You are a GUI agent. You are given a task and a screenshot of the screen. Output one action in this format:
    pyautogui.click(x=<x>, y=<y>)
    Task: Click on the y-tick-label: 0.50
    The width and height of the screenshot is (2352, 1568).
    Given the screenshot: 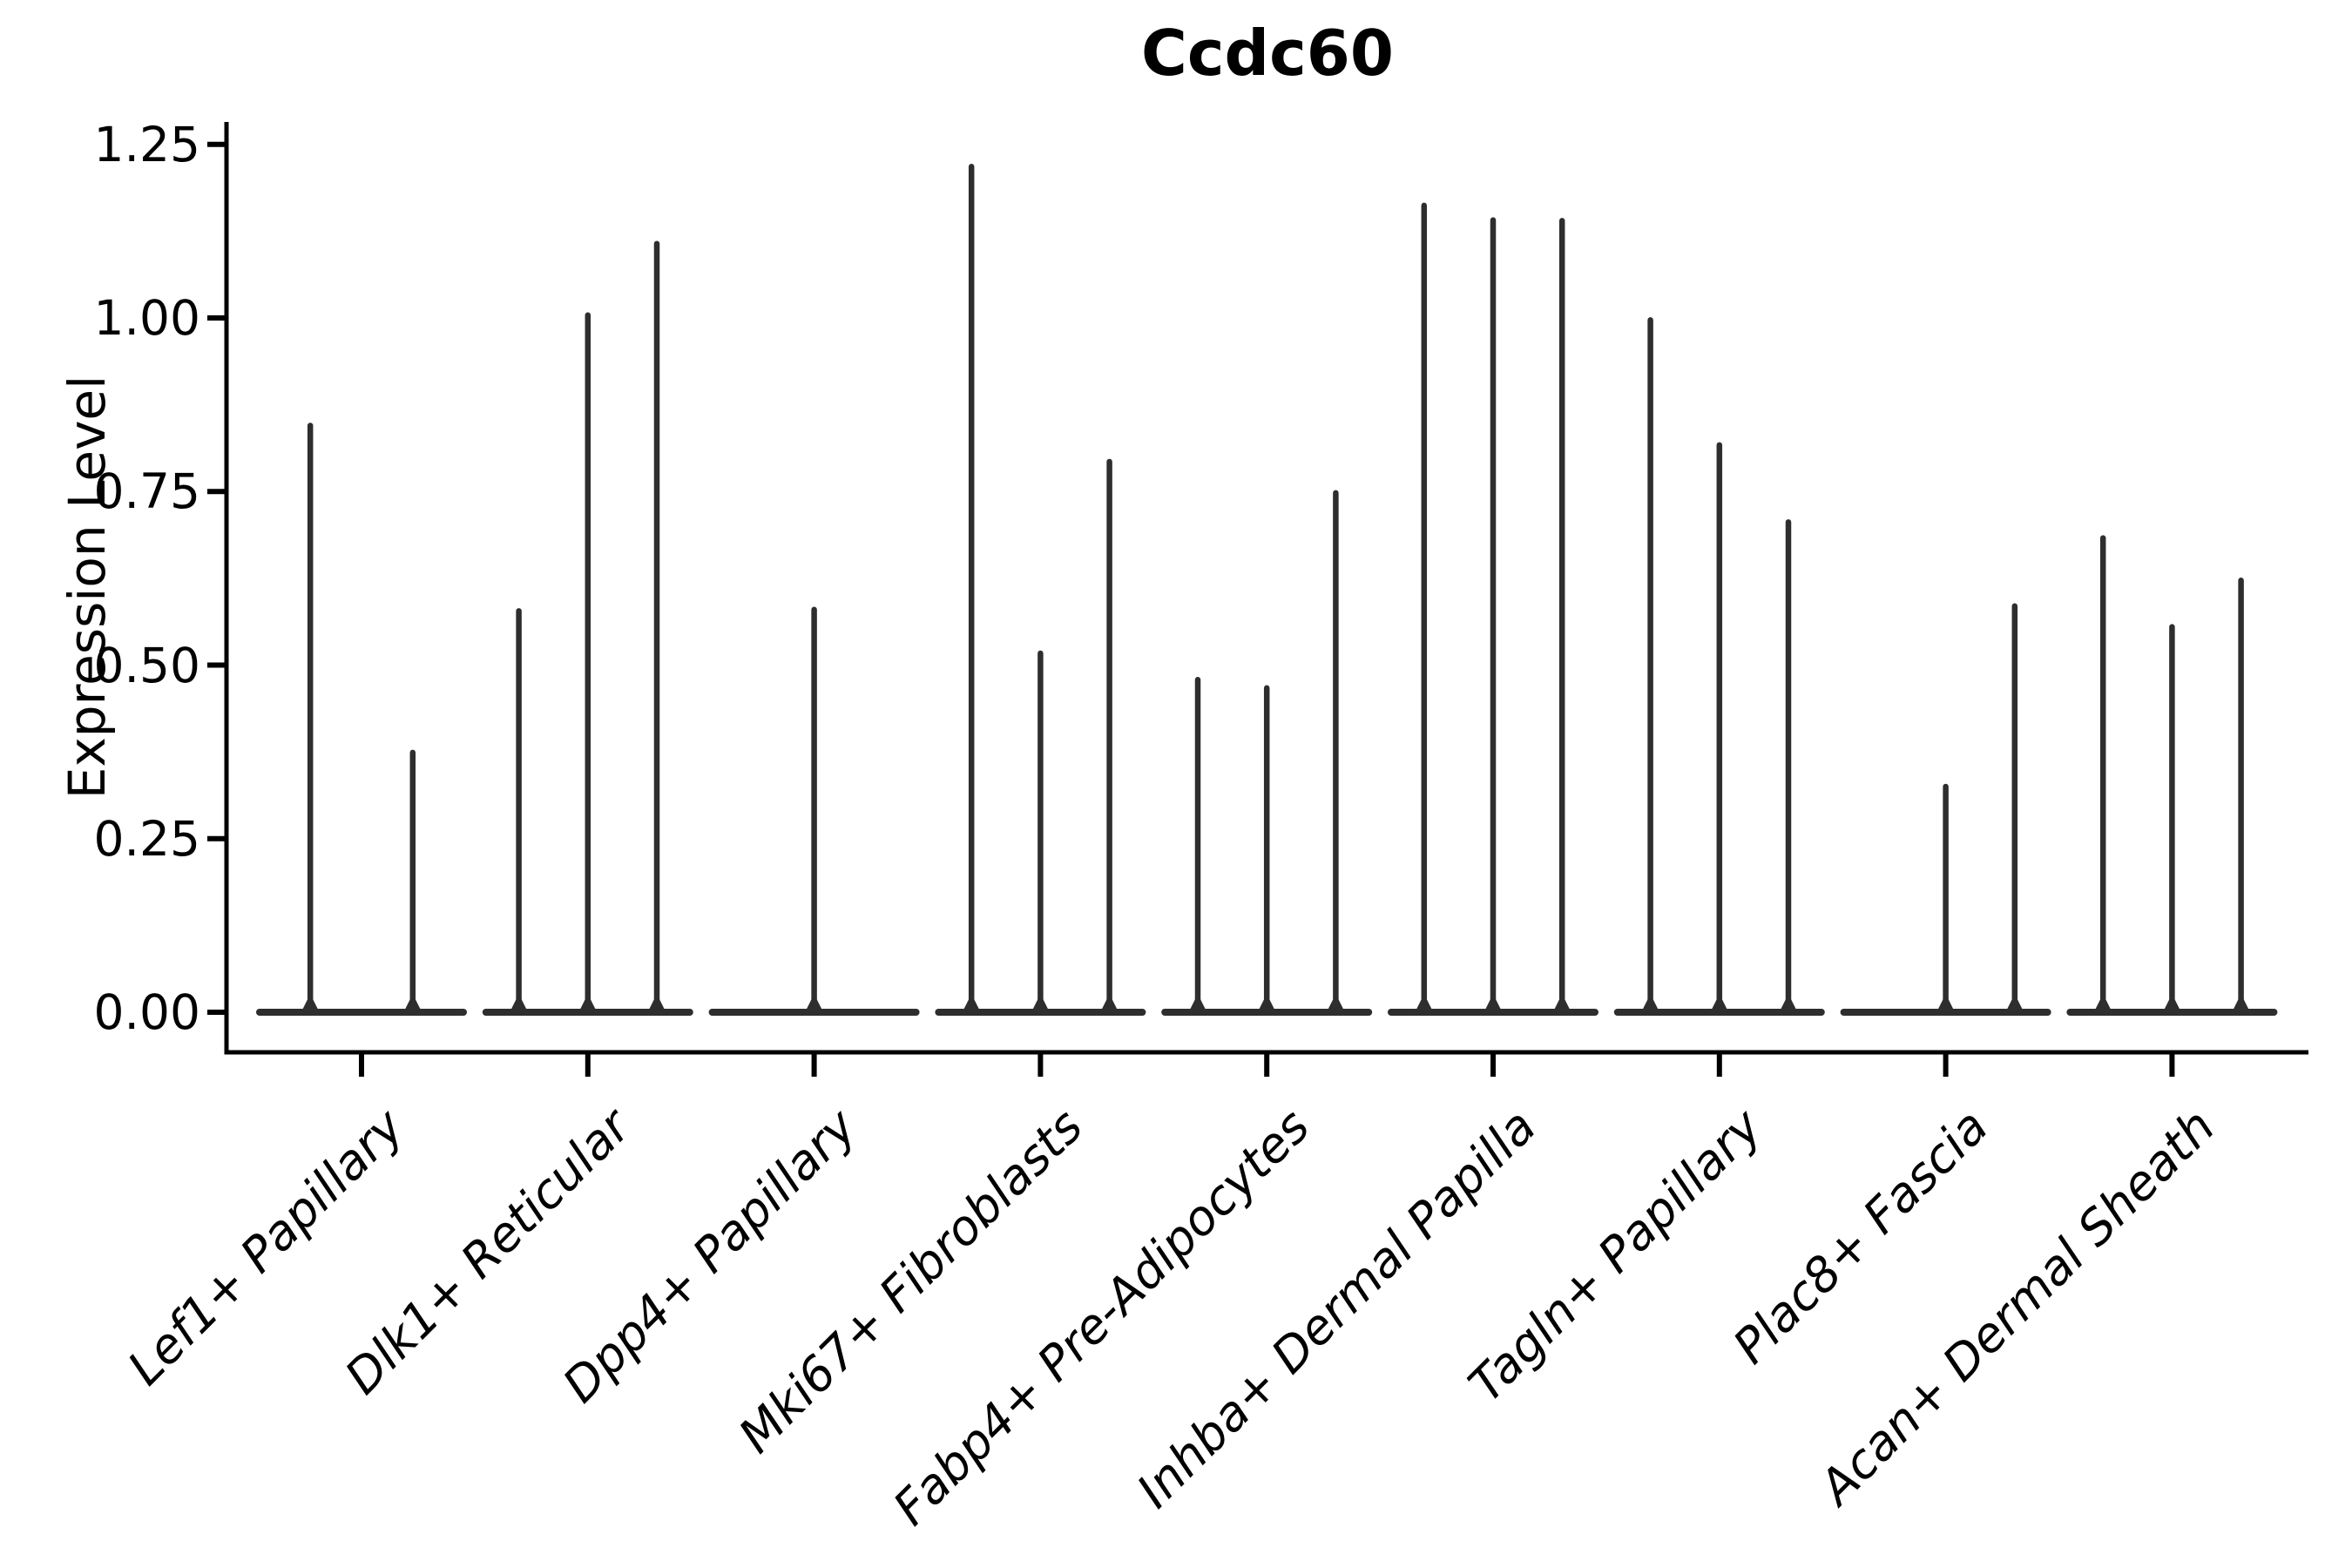 What is the action you would take?
    pyautogui.click(x=146, y=665)
    